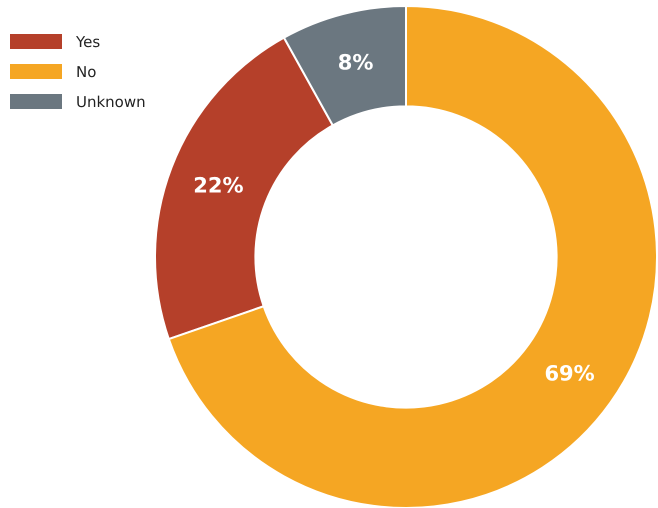 The image size is (658, 508). I want to click on data-label: 22%, so click(218, 185).